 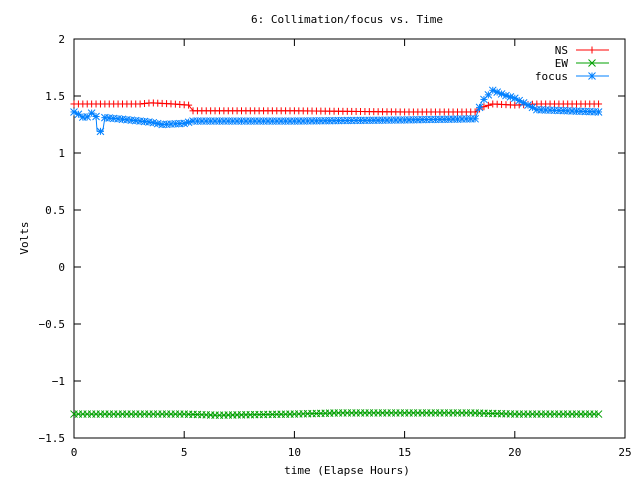 What do you see at coordinates (562, 63) in the screenshot?
I see `legend-label: EW` at bounding box center [562, 63].